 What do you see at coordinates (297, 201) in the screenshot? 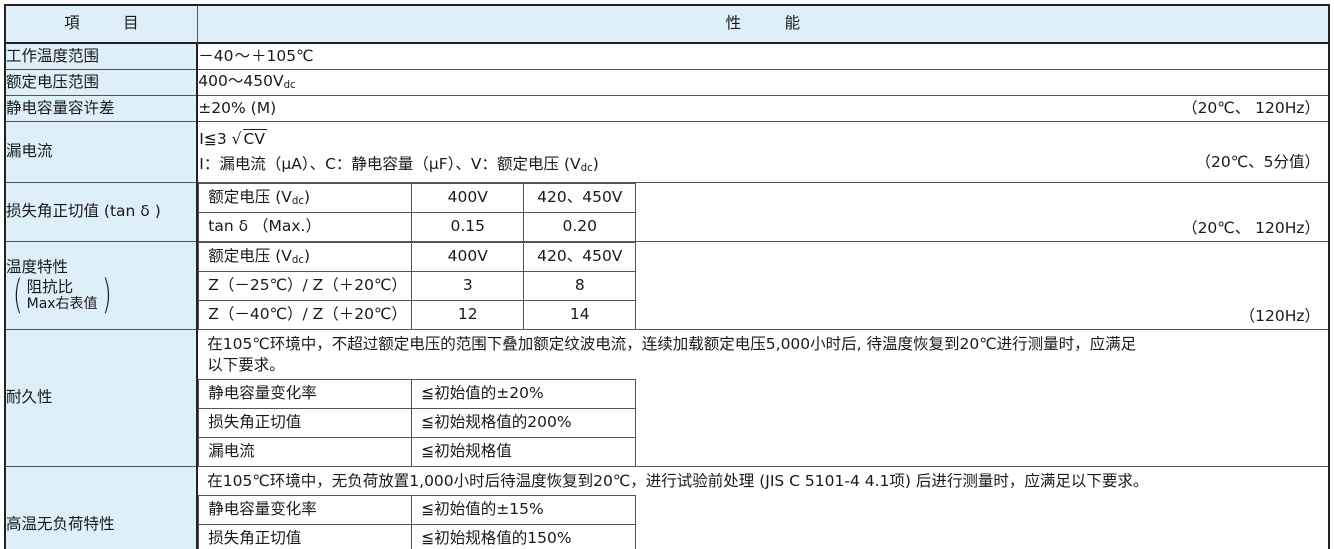
I see `tan-delta-r0-name-sub: dc` at bounding box center [297, 201].